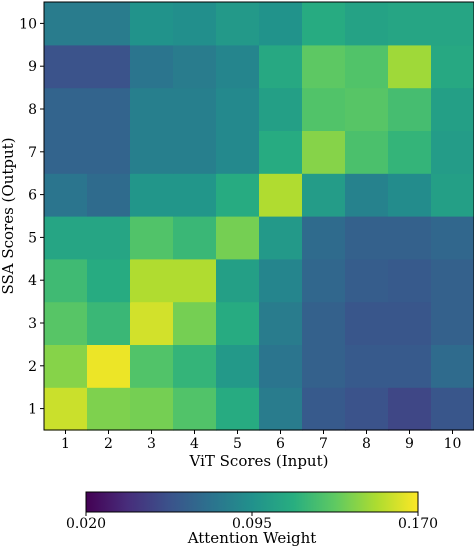 This screenshot has height=546, width=474. I want to click on heatmap-cell-r9-c5, so click(238, 66).